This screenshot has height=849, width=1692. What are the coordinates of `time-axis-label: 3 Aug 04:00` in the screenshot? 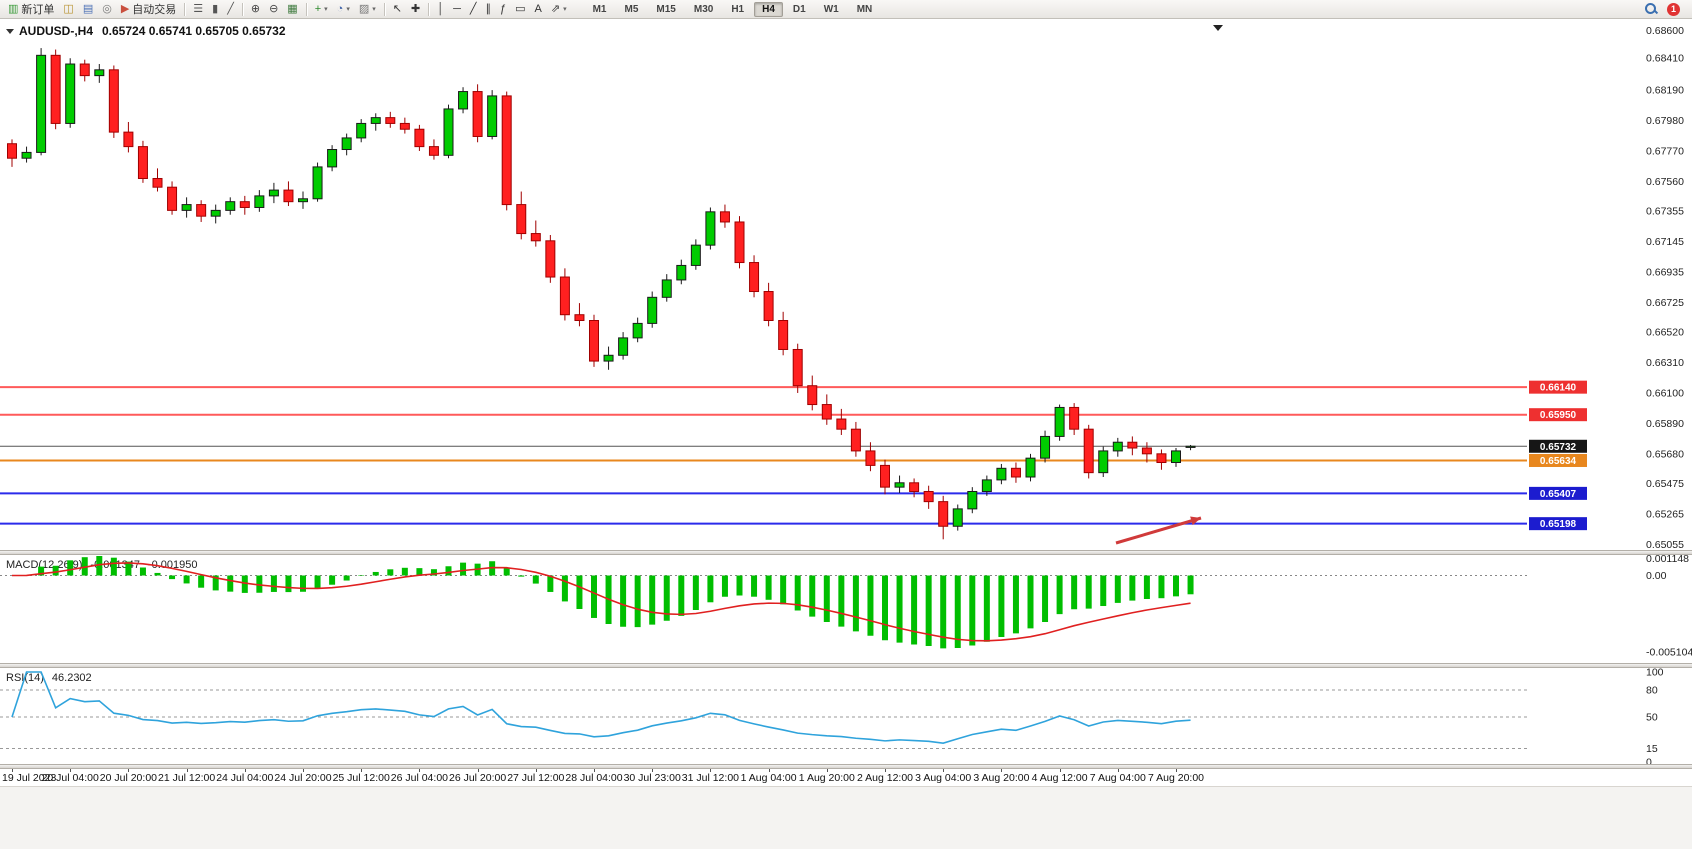 It's located at (943, 778).